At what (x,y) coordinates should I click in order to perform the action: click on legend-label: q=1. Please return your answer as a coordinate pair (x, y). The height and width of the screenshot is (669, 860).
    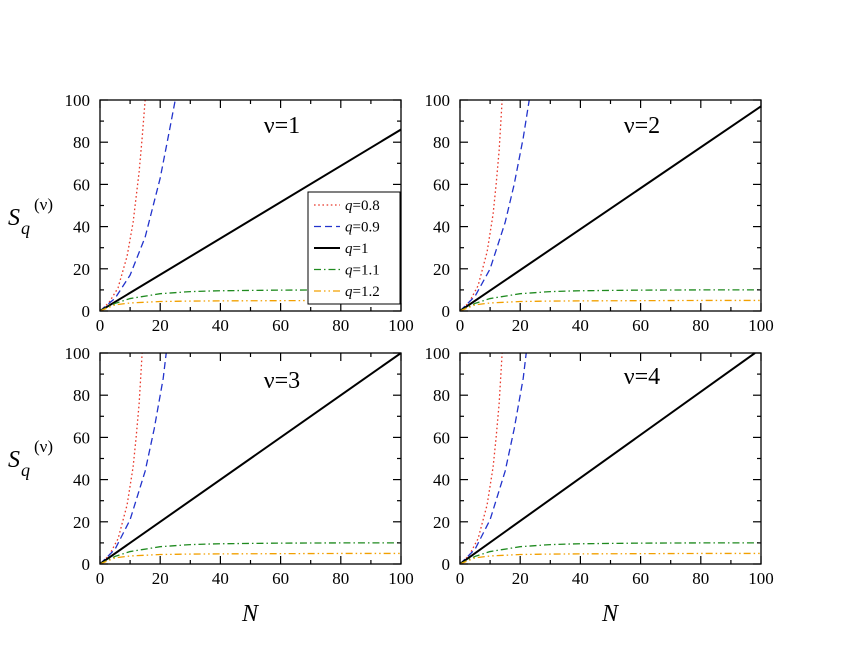
    Looking at the image, I should click on (356, 249).